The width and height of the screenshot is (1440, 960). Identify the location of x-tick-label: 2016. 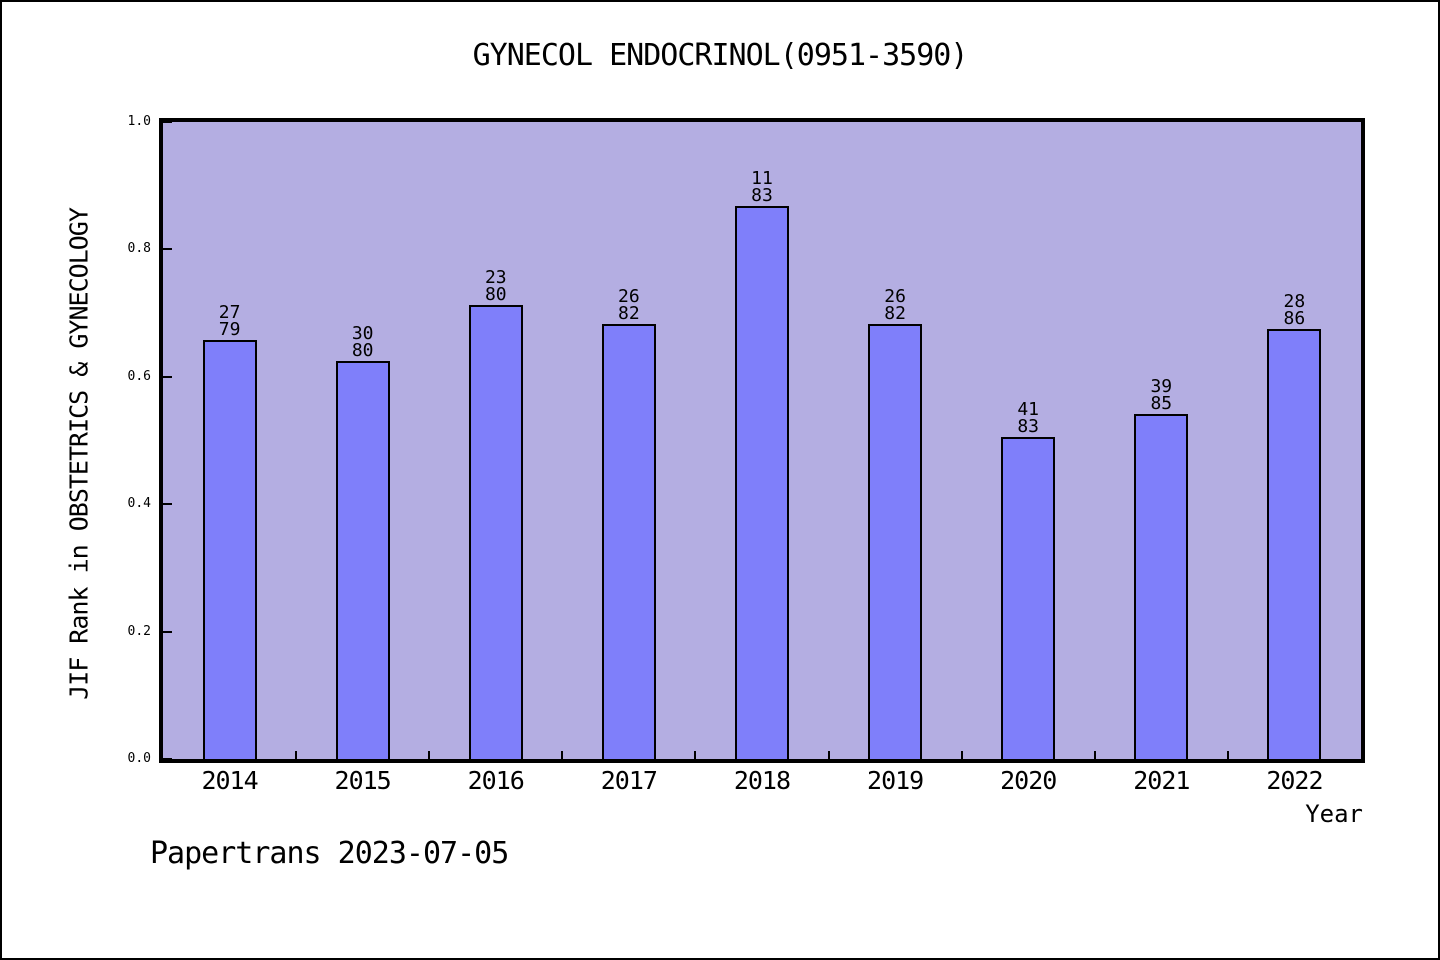
(496, 780).